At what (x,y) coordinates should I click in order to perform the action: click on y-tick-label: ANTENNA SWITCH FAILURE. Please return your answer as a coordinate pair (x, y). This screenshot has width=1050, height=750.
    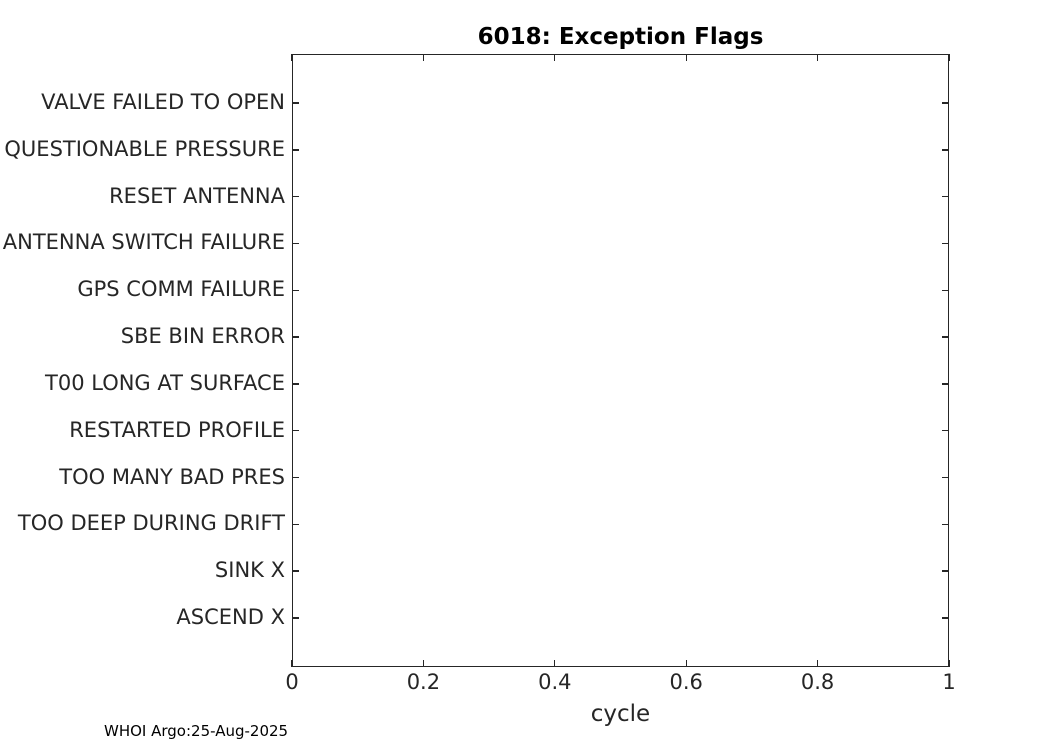
    Looking at the image, I should click on (143, 242).